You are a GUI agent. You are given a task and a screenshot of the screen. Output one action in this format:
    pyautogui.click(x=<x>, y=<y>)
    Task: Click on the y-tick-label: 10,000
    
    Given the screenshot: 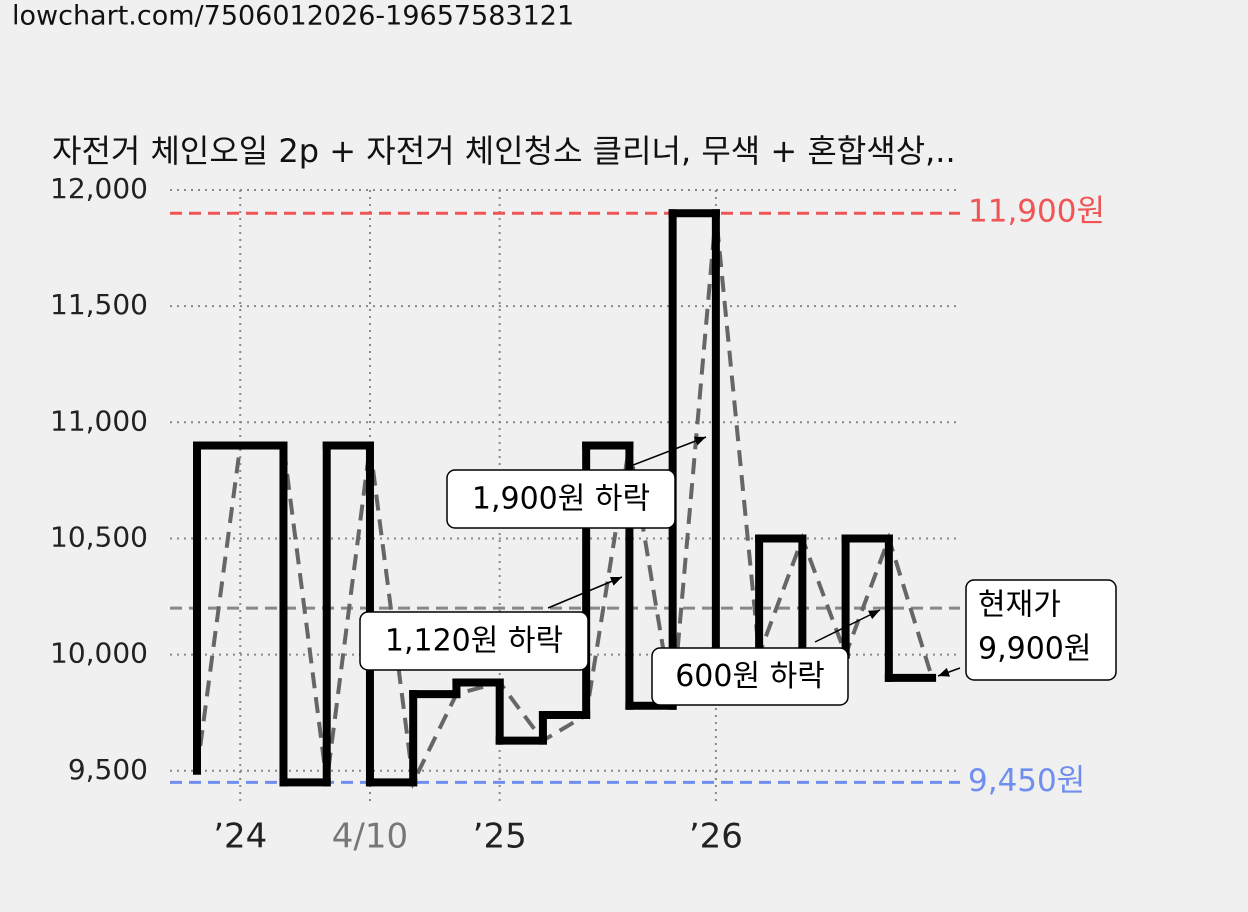 What is the action you would take?
    pyautogui.click(x=99, y=653)
    